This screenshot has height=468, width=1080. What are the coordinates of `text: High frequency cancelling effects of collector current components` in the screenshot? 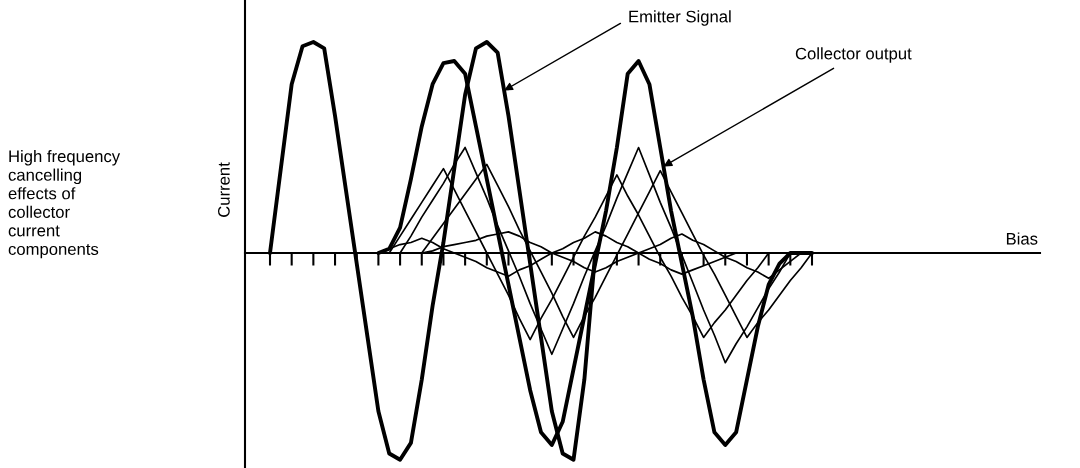 It's located at (64, 204).